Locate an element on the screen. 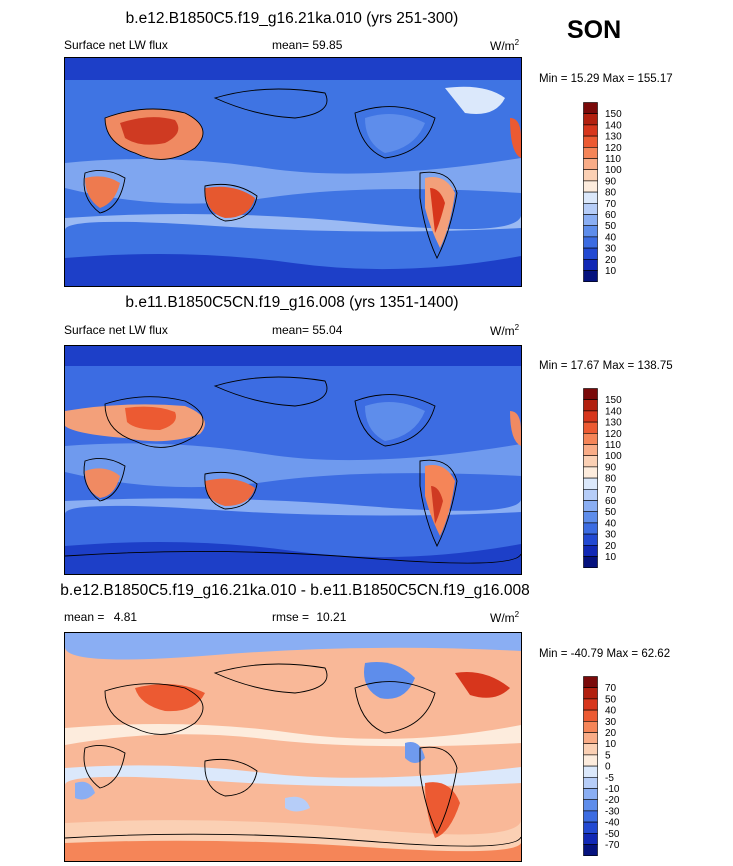  panel2-min-label: Min = is located at coordinates (553, 366).